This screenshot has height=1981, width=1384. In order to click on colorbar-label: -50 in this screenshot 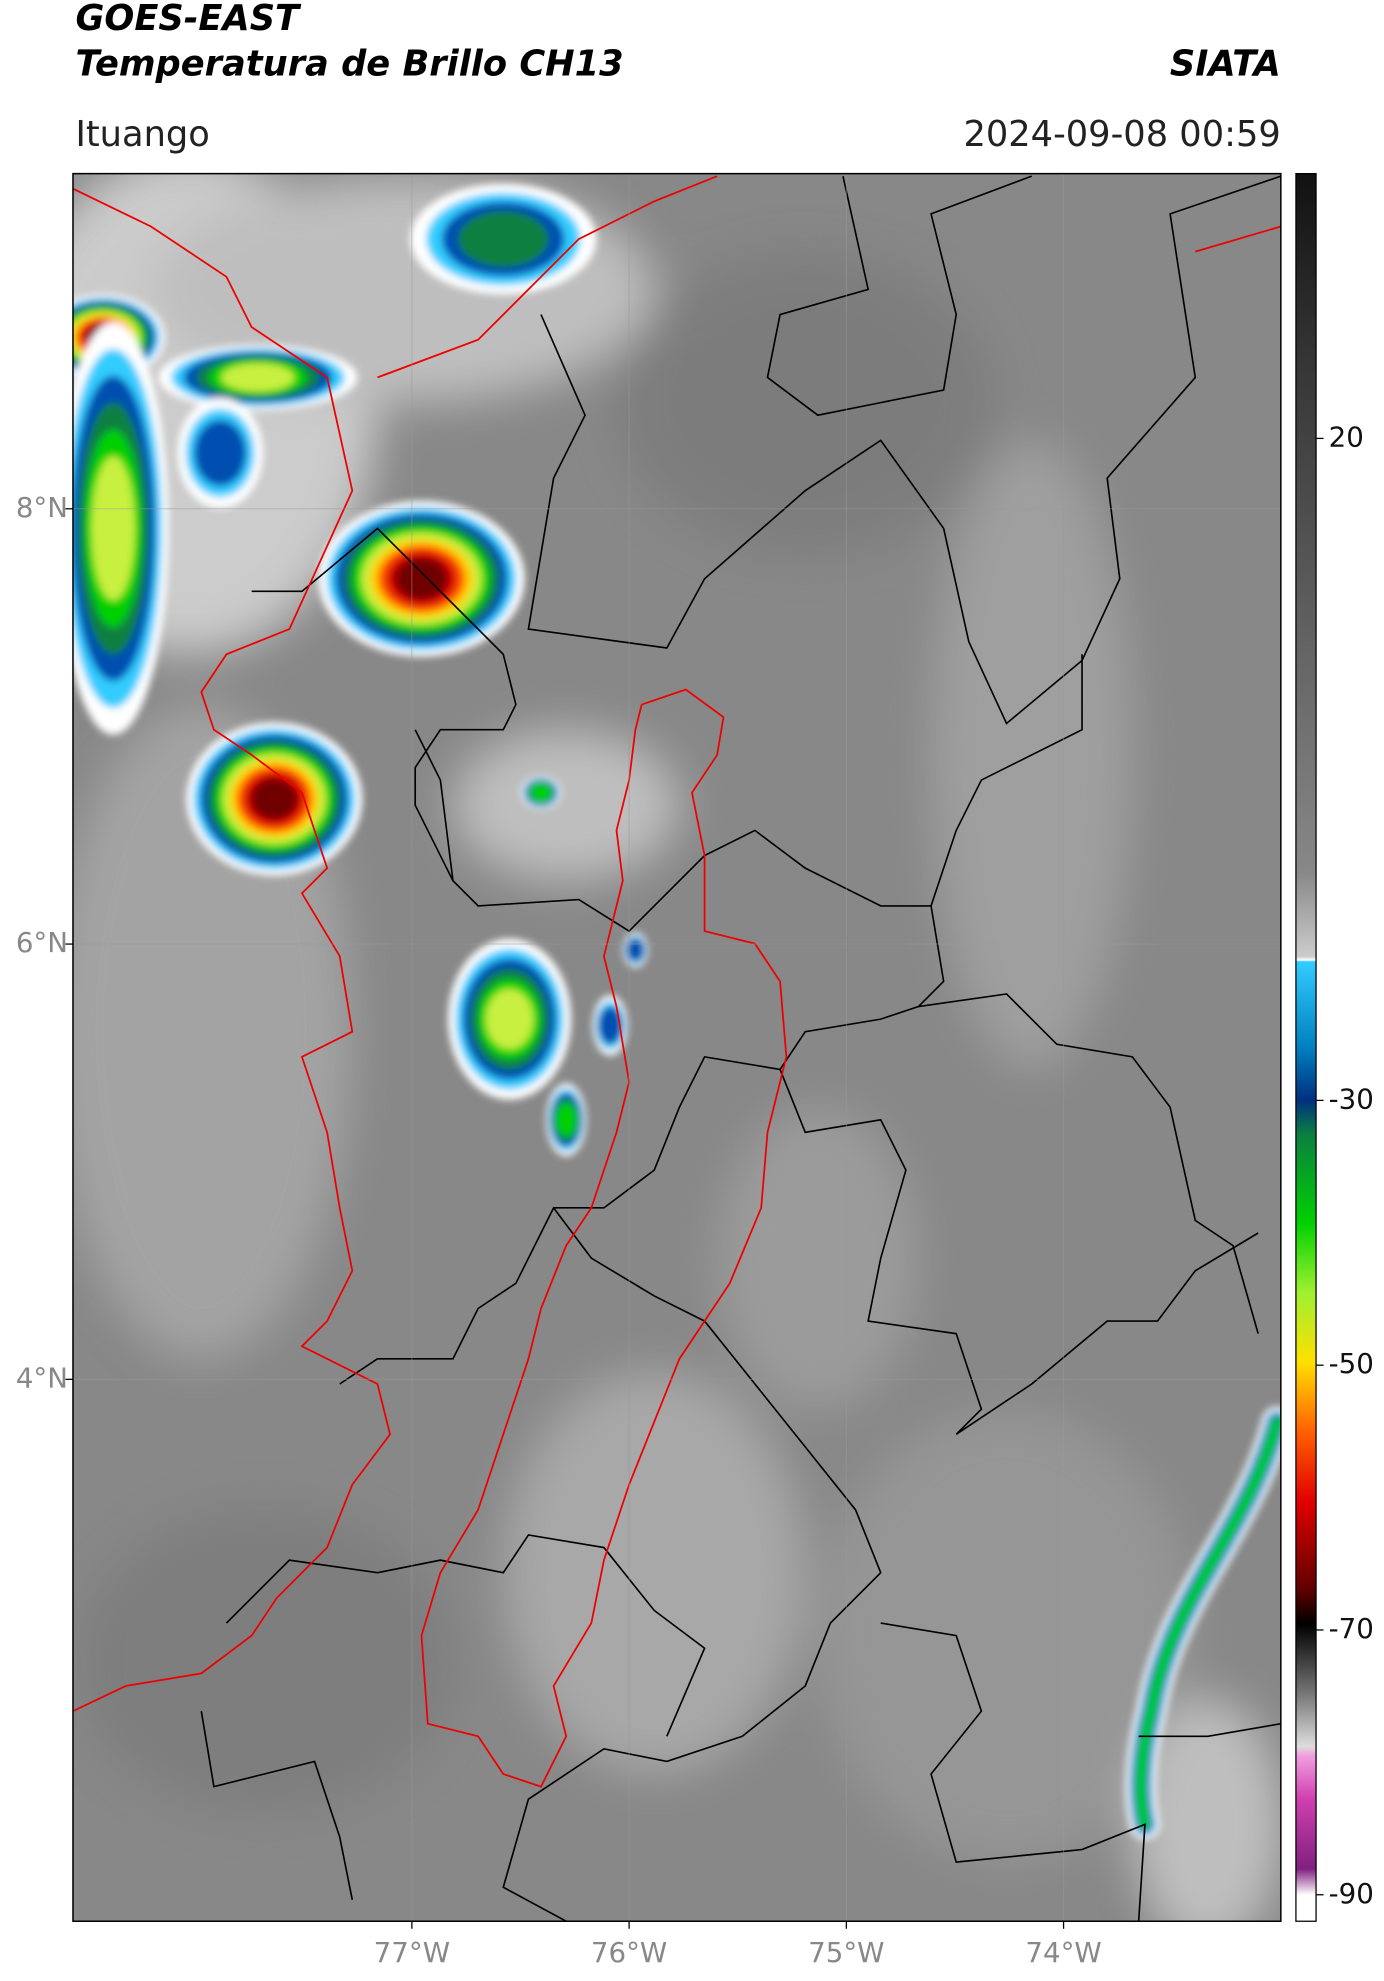, I will do `click(1351, 1363)`.